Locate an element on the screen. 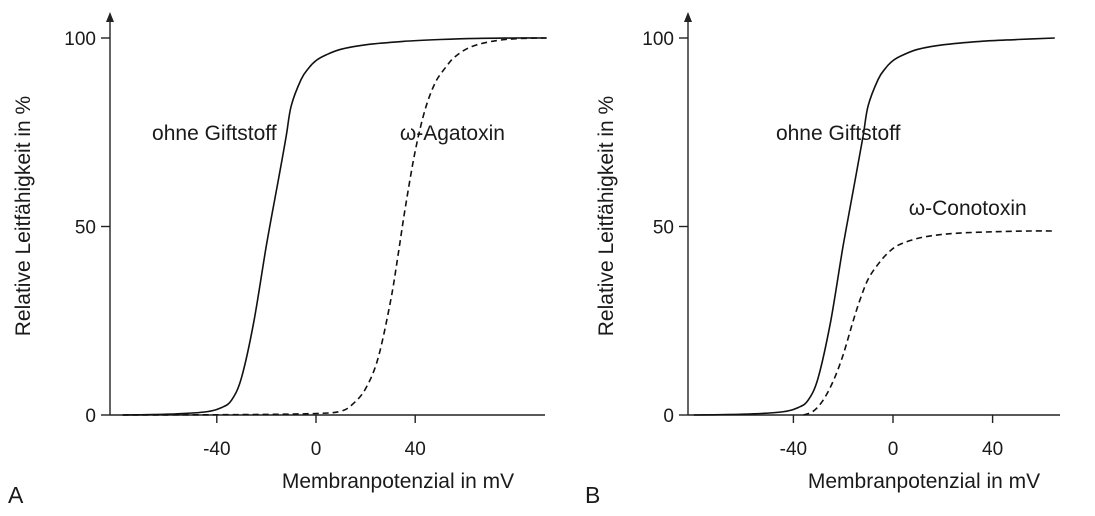 The image size is (1095, 516). panel-a-x-tick-label: -40 is located at coordinates (216, 449).